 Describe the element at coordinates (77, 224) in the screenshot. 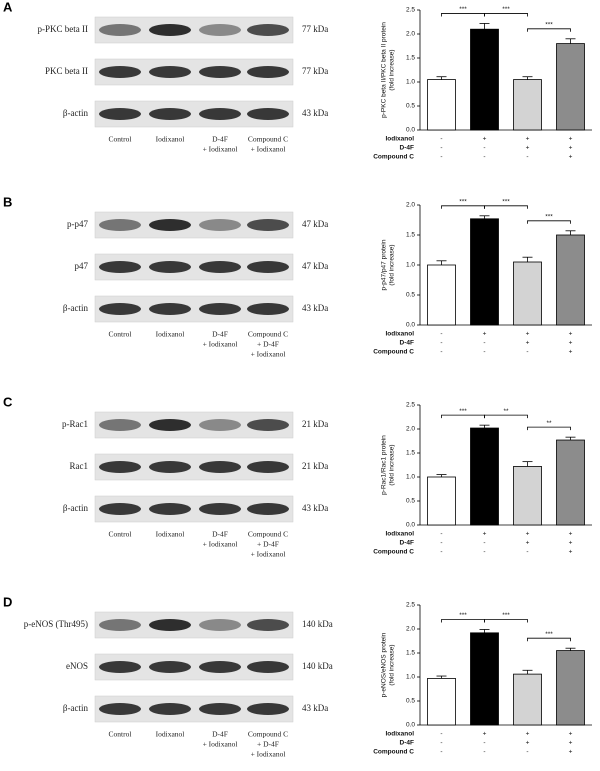

I see `row-label: p-p47` at that location.